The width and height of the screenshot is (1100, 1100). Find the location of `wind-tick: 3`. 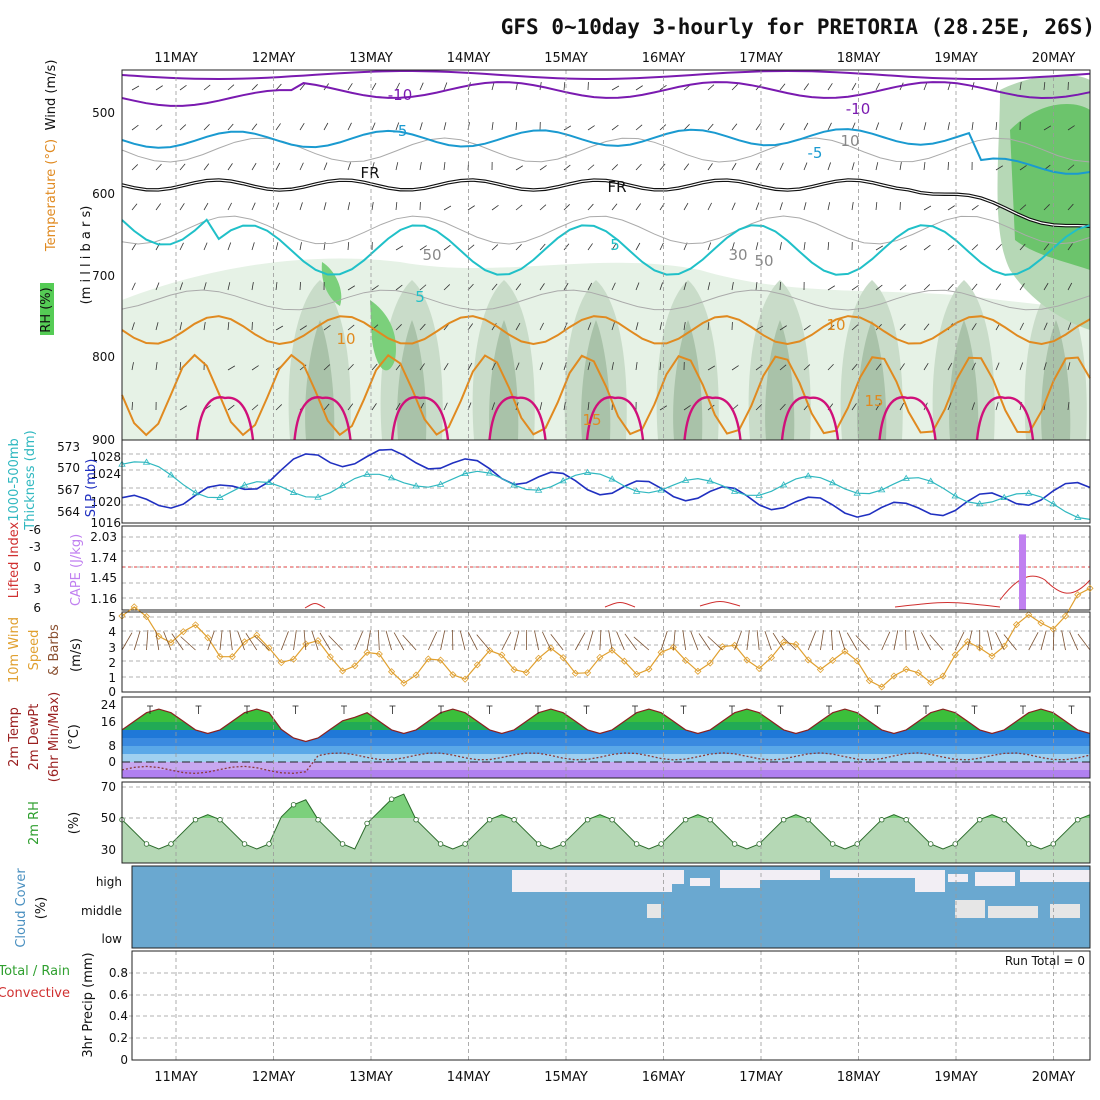

wind-tick: 3 is located at coordinates (112, 648).